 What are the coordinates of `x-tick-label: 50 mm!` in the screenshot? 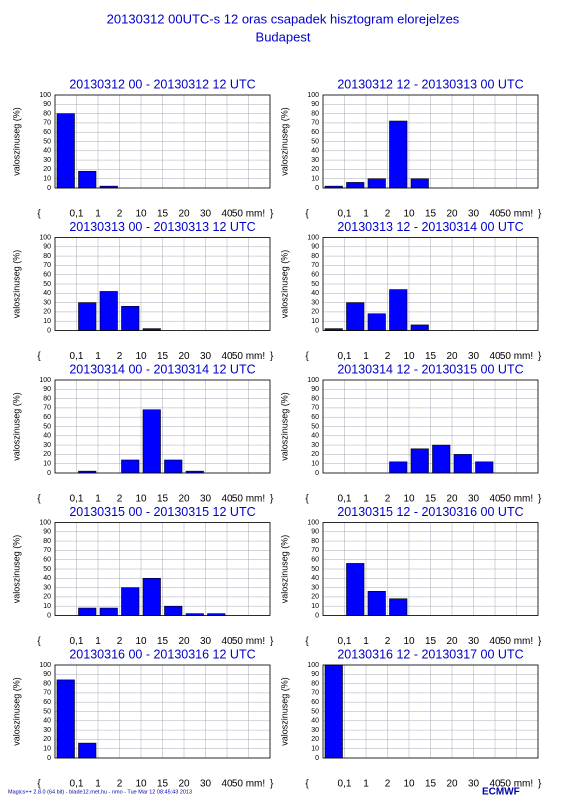 It's located at (248, 356).